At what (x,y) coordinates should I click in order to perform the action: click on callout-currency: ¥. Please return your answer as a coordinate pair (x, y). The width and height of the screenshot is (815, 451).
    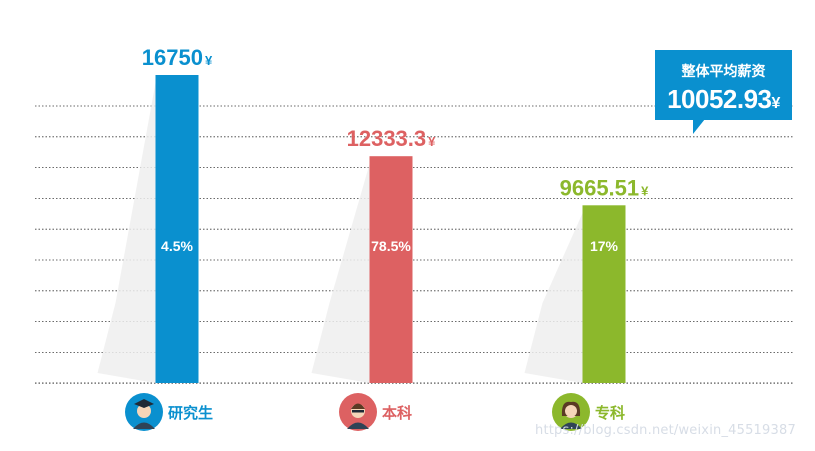
    Looking at the image, I should click on (776, 103).